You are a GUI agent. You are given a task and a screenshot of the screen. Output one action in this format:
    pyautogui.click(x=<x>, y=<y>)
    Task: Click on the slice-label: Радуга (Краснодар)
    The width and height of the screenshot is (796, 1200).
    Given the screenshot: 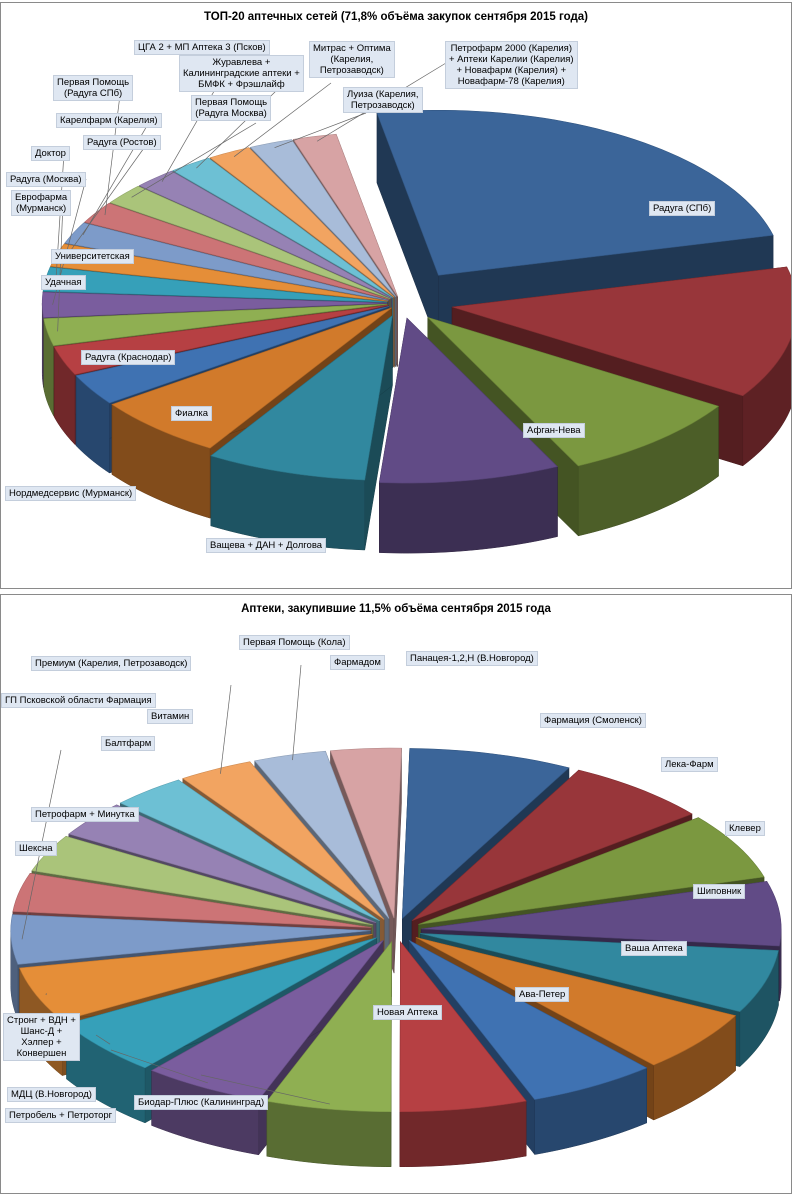 What is the action you would take?
    pyautogui.click(x=128, y=357)
    